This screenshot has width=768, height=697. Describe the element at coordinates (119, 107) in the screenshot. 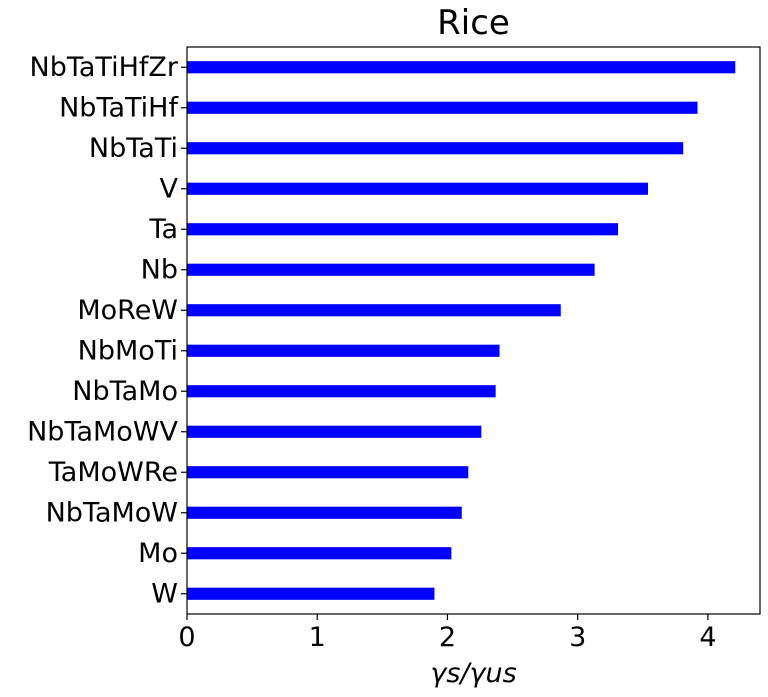

I see `y-tick-label: NbTaTiHf` at that location.